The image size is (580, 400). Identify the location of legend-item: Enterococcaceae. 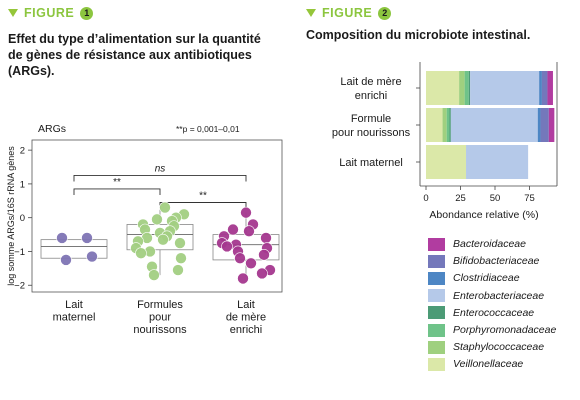
(481, 313).